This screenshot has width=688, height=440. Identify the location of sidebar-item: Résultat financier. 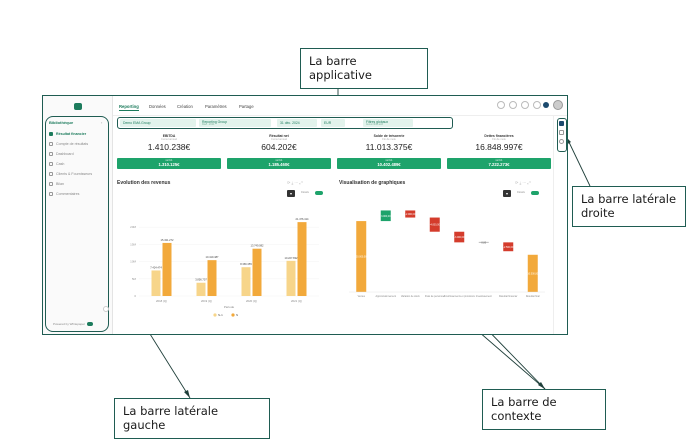
(67, 134).